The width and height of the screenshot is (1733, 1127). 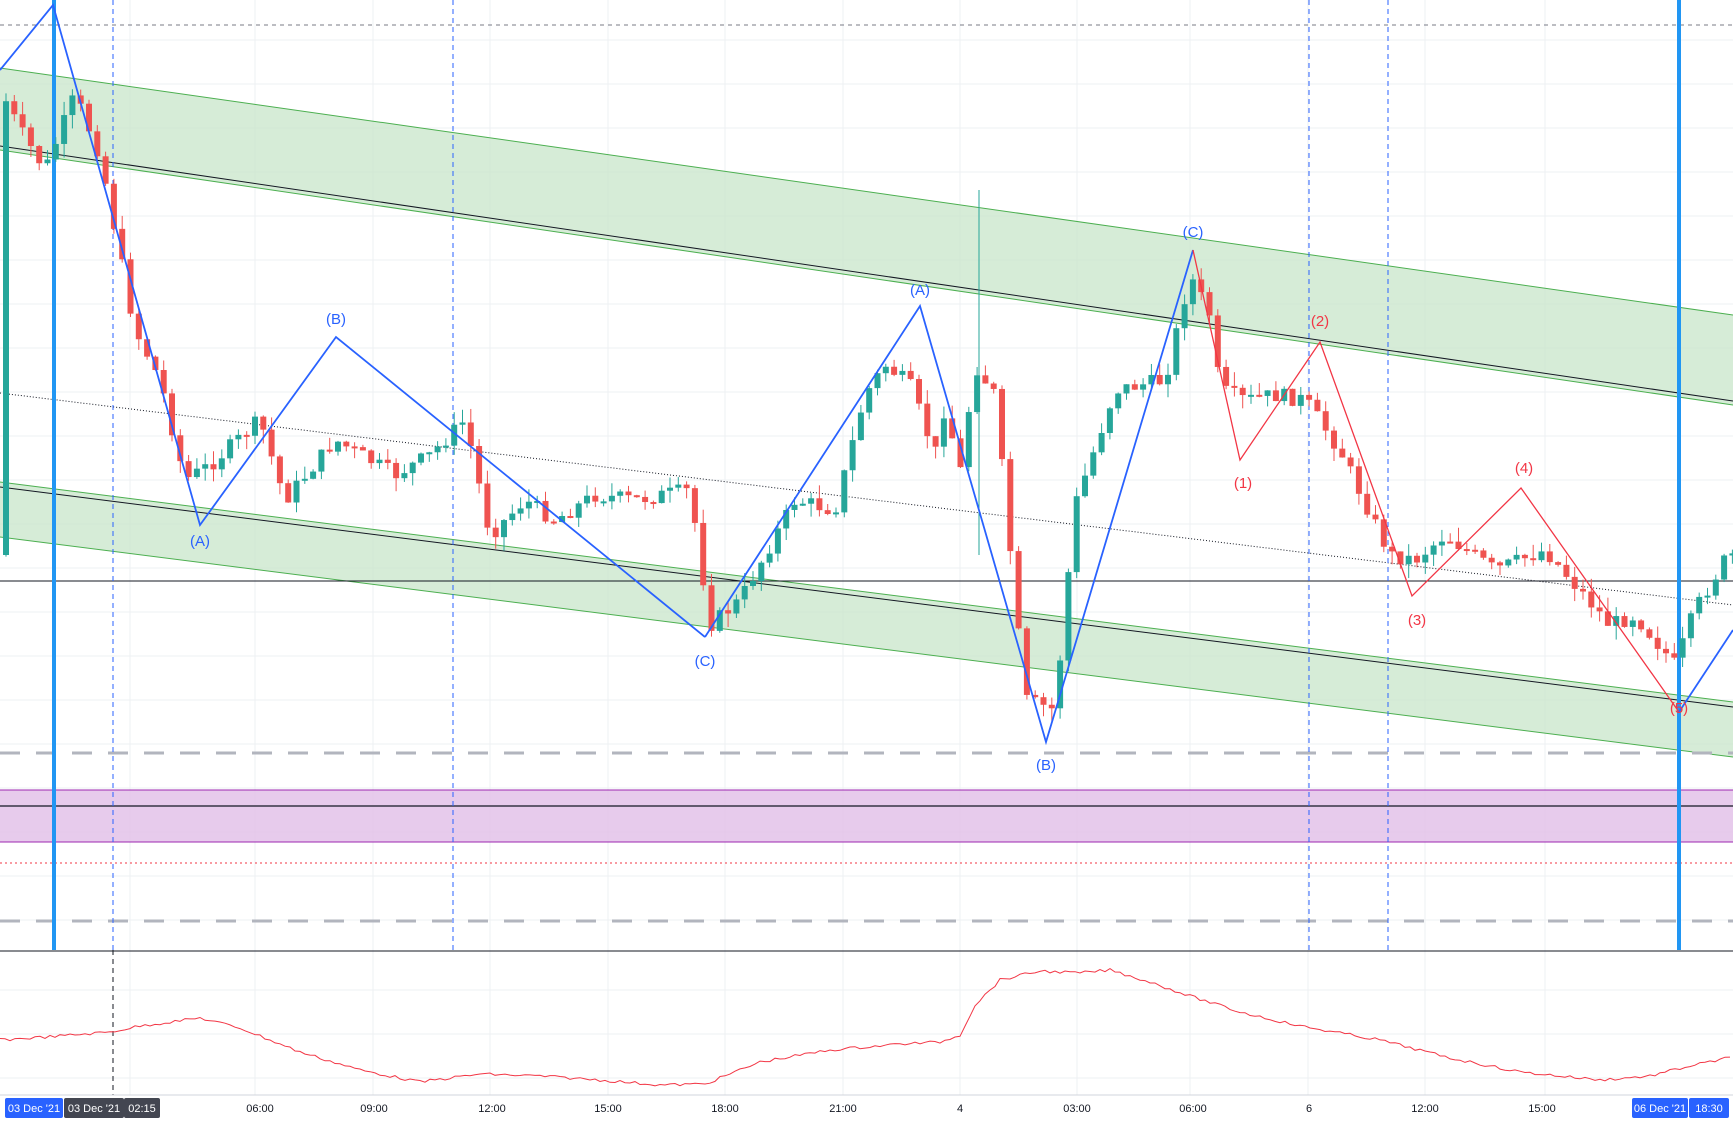 What do you see at coordinates (866, 816) in the screenshot?
I see `purple-zone` at bounding box center [866, 816].